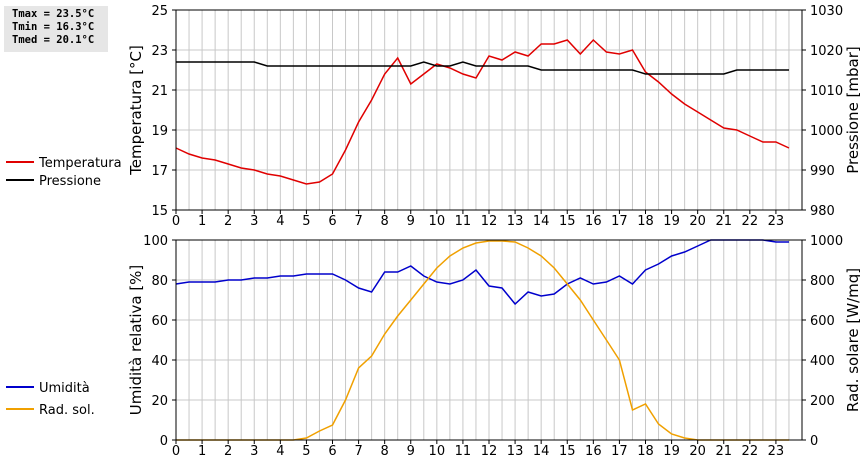  I want to click on y2-tick-label-1020: 1020, so click(826, 51).